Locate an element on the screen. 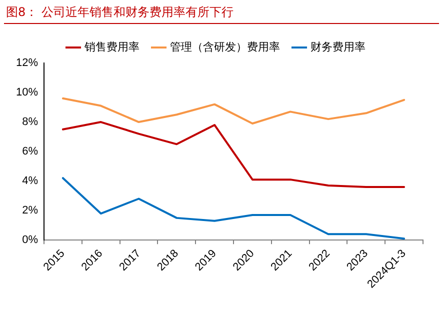 The width and height of the screenshot is (443, 327). legend-label: 管理（含研发）费用率 is located at coordinates (225, 47).